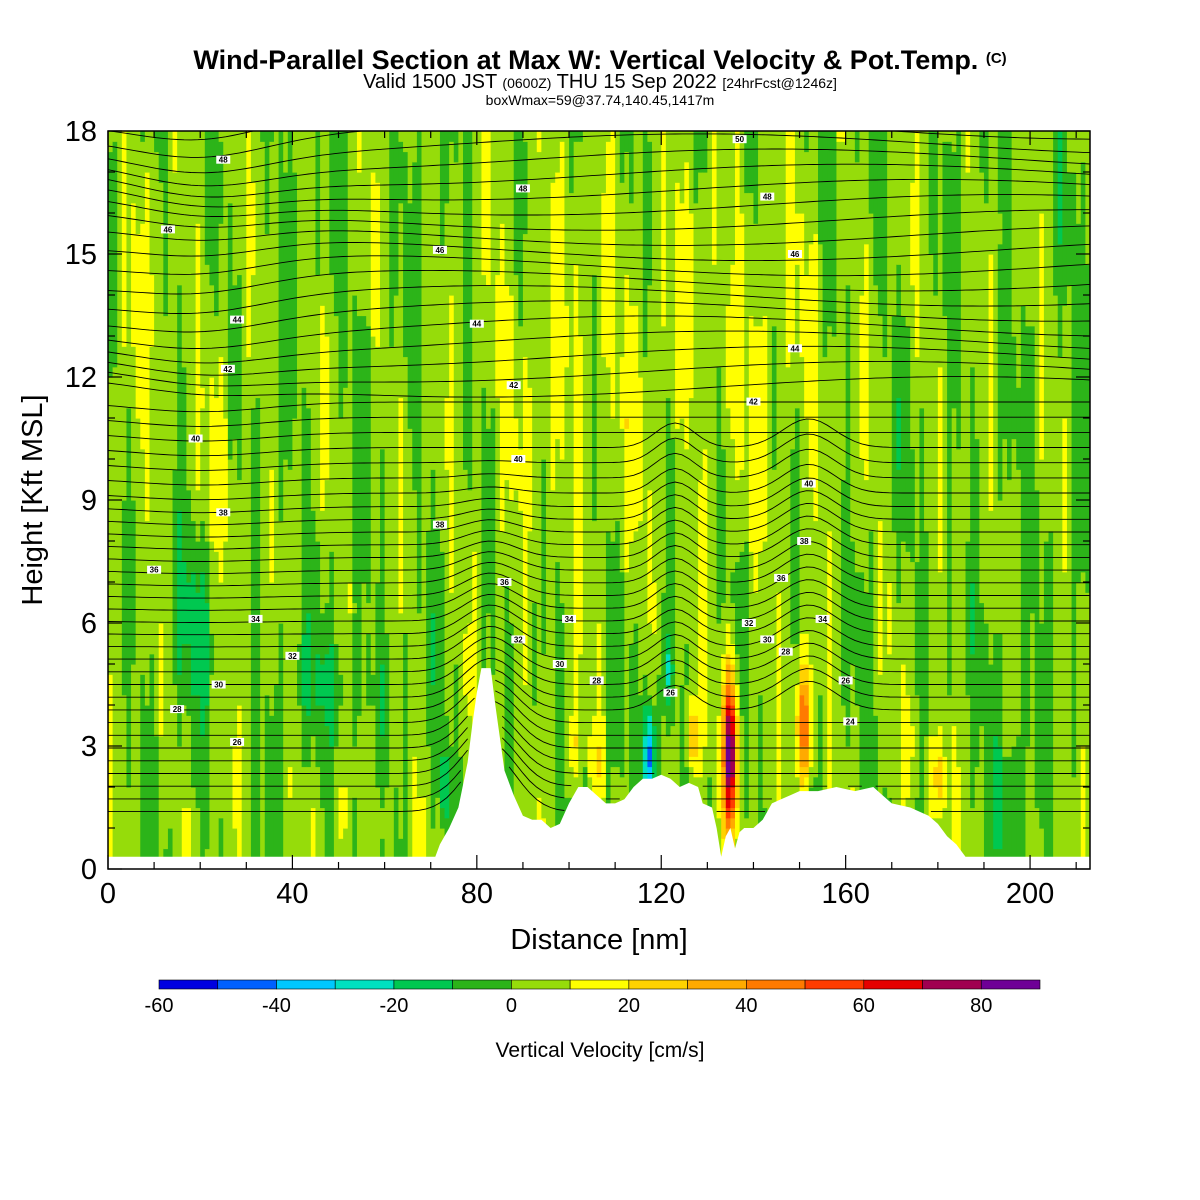 This screenshot has width=1200, height=1200. Describe the element at coordinates (794, 348) in the screenshot. I see `isentrope-label-text: 44` at that location.